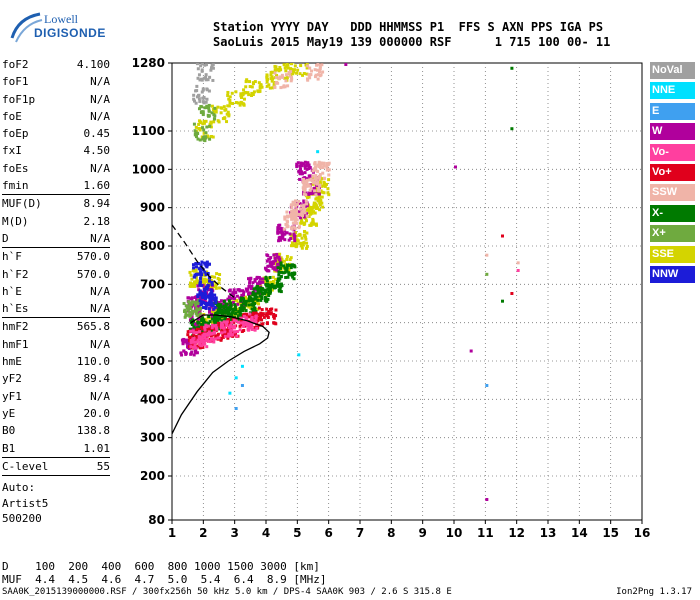 The width and height of the screenshot is (700, 600). What do you see at coordinates (12, 116) in the screenshot?
I see `param-name: foE` at bounding box center [12, 116].